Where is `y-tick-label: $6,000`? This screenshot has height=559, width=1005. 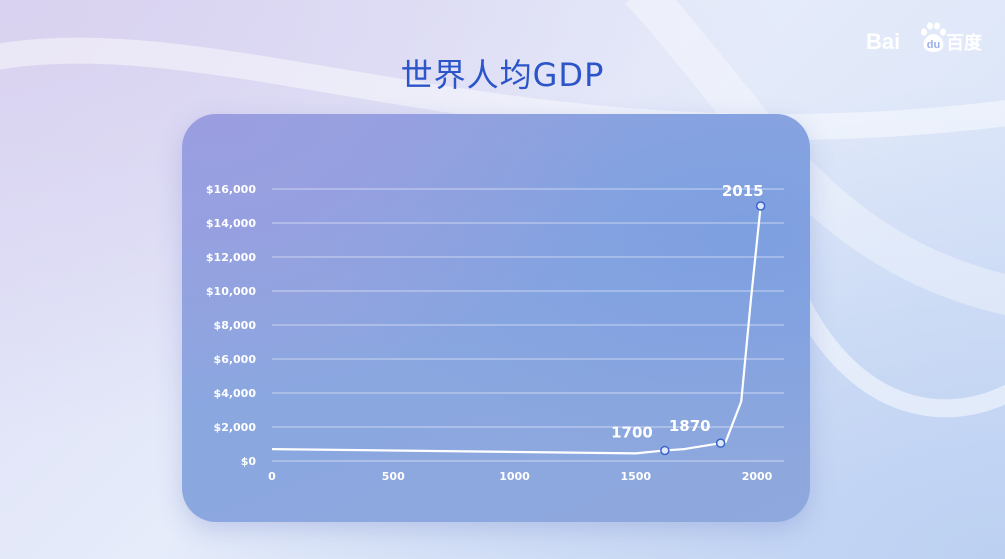 y-tick-label: $6,000 is located at coordinates (235, 359).